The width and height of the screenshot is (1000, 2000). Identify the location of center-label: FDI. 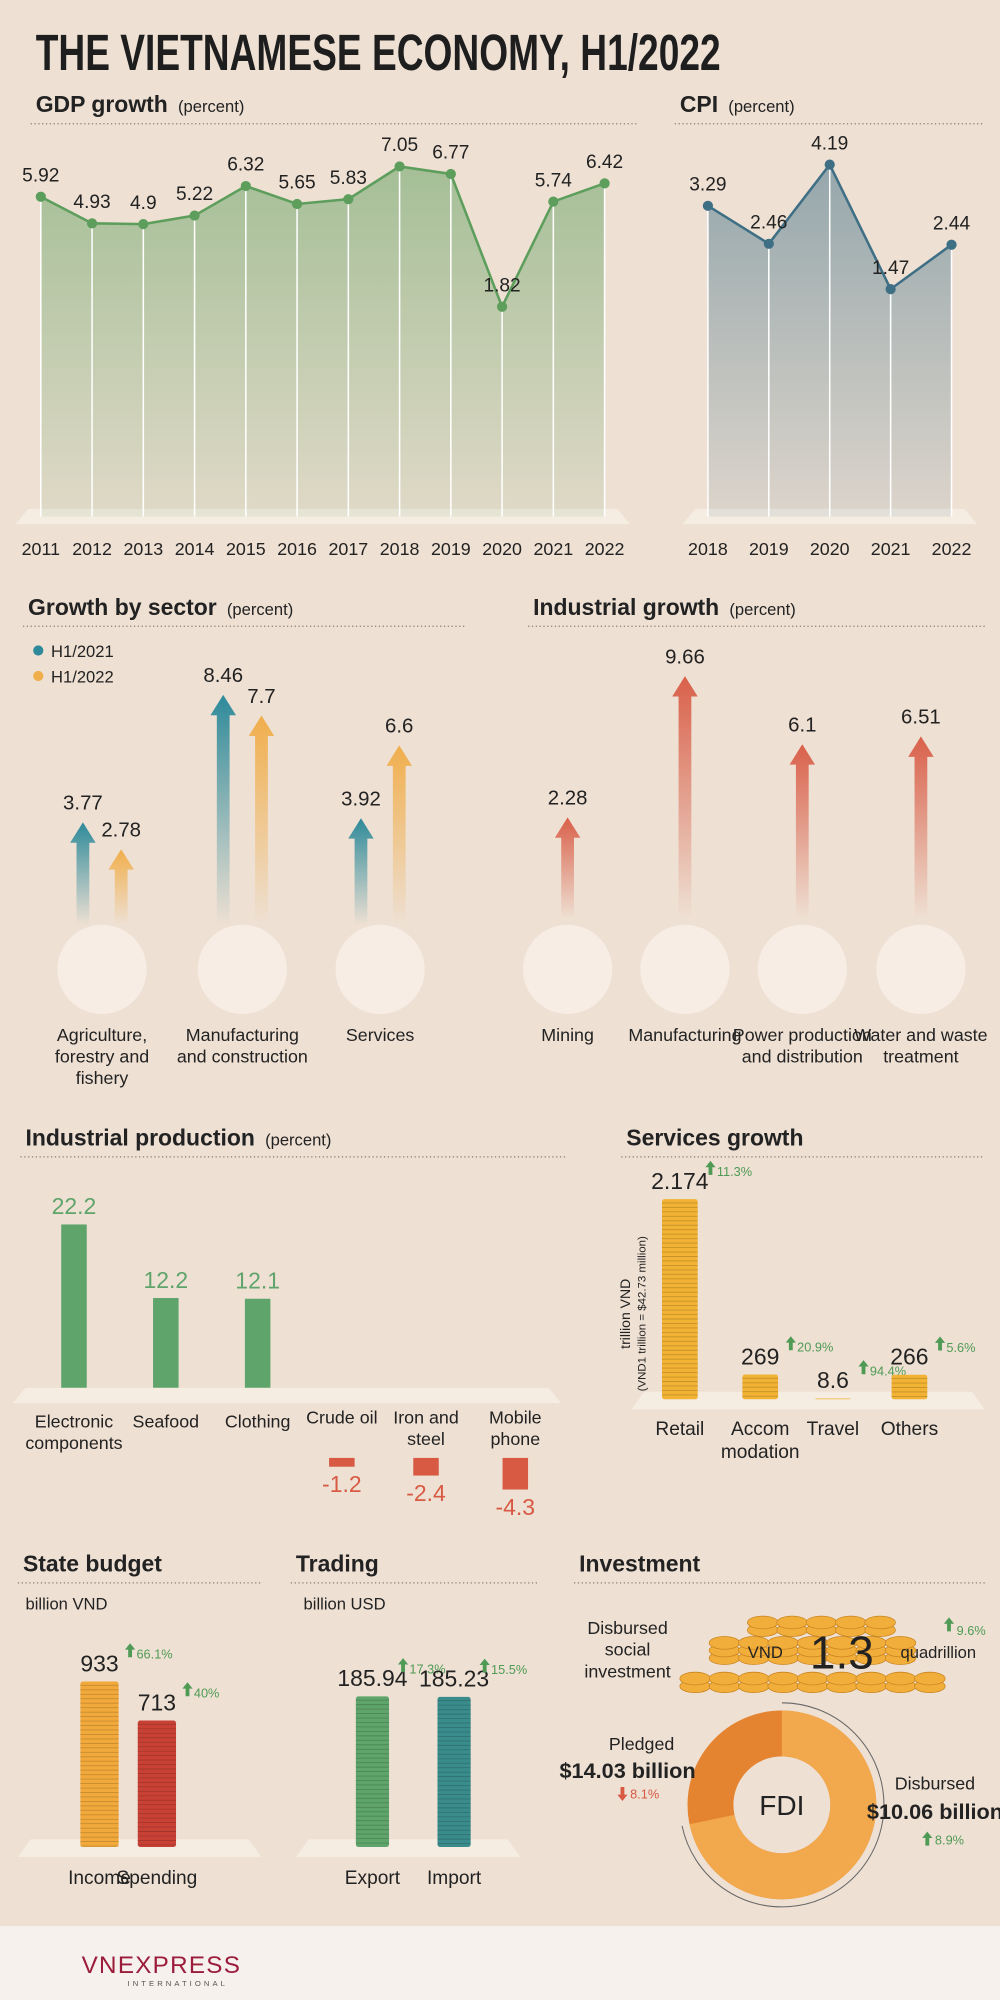
(781, 1805).